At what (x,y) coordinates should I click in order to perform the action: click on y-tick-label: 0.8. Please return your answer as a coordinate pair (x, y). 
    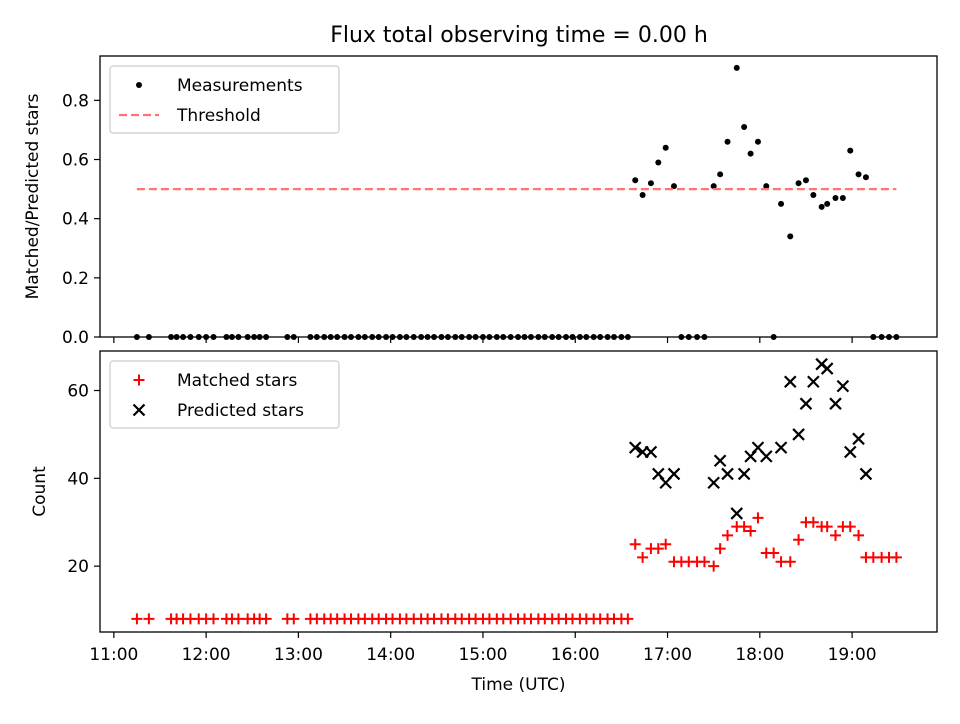
    Looking at the image, I should click on (75, 101).